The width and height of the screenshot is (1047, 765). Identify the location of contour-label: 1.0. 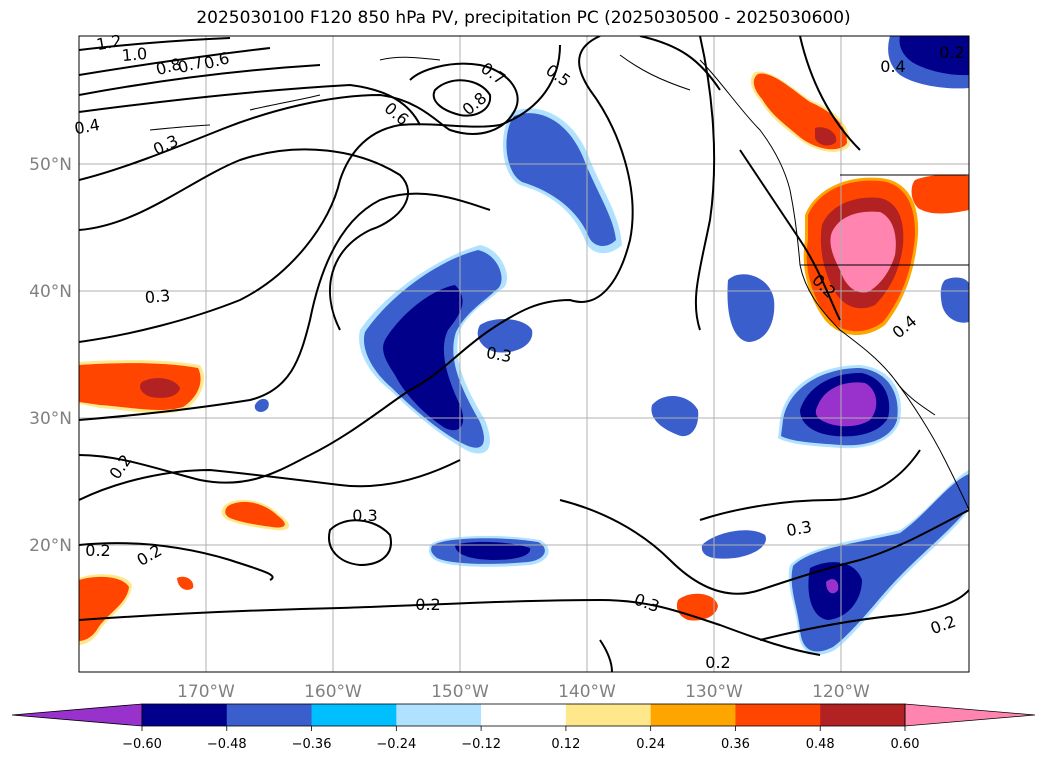
(134, 54).